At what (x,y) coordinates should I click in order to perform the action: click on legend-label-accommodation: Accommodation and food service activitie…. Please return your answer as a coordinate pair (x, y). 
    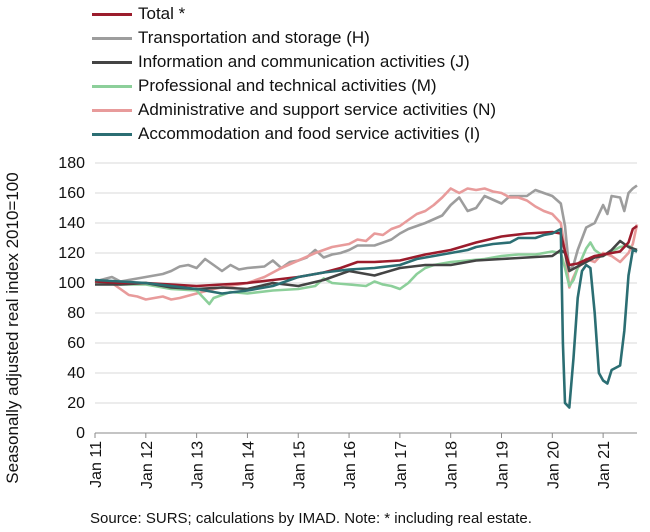
    Looking at the image, I should click on (309, 133).